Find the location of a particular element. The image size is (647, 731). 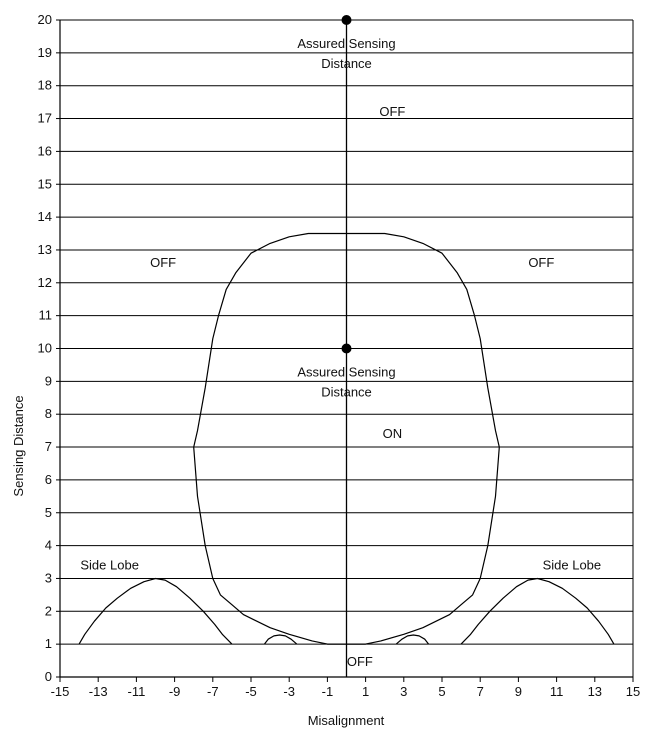

y-tick-label: 20 is located at coordinates (45, 19).